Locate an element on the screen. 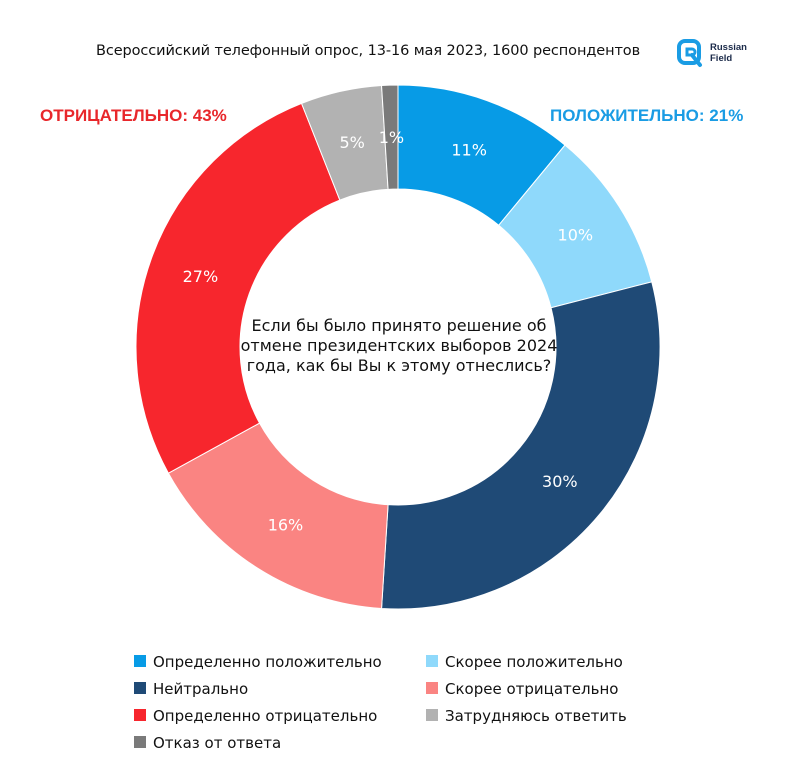 The height and width of the screenshot is (778, 800). group-label-negative: ОТРИЦАТЕЛЬНО: 43% is located at coordinates (133, 115).